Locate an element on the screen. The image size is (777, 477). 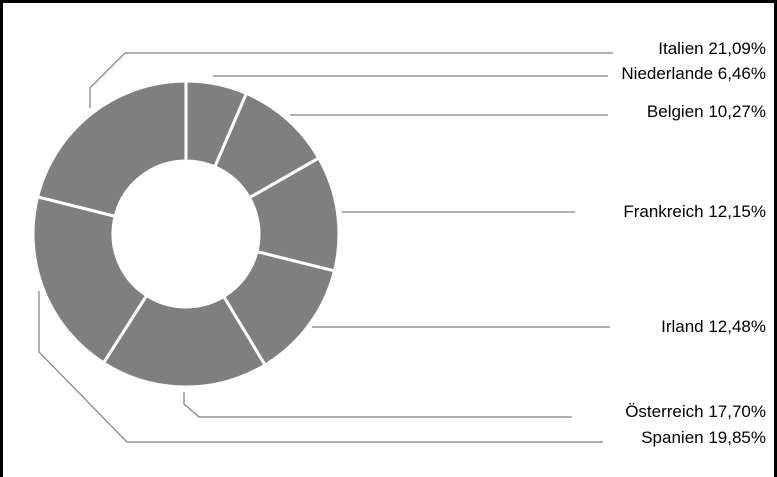
slice-label-niederlande: Niederlande 6,46% is located at coordinates (693, 73).